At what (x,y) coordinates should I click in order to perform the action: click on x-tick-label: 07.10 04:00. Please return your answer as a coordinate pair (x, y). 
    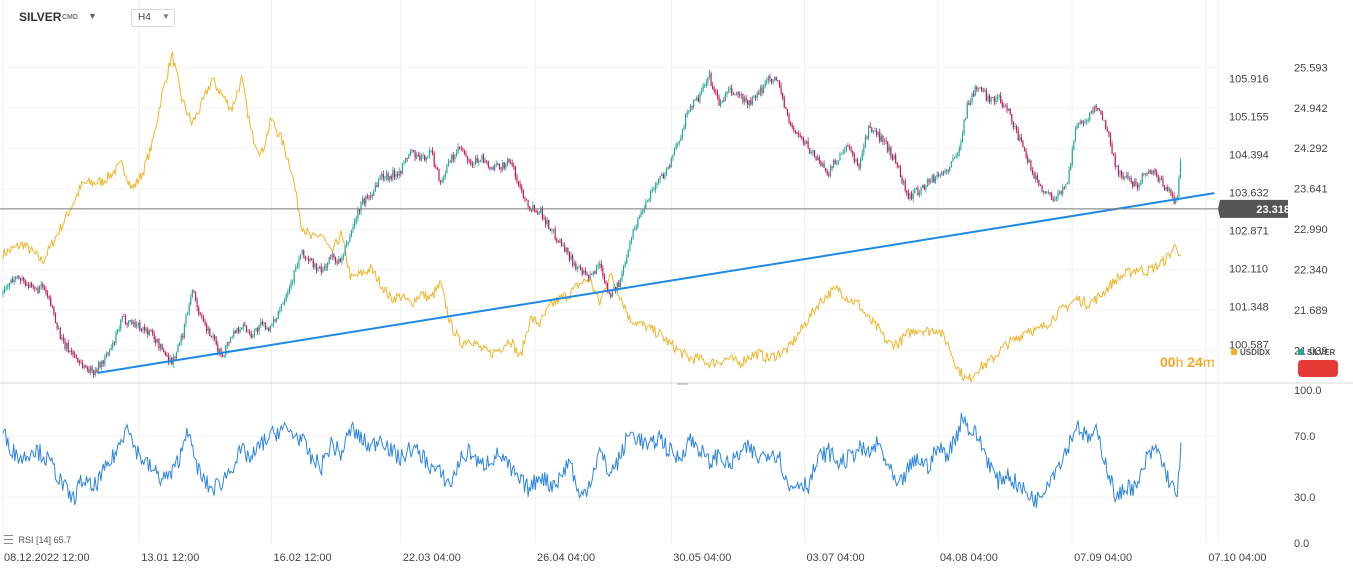
    Looking at the image, I should click on (1237, 558).